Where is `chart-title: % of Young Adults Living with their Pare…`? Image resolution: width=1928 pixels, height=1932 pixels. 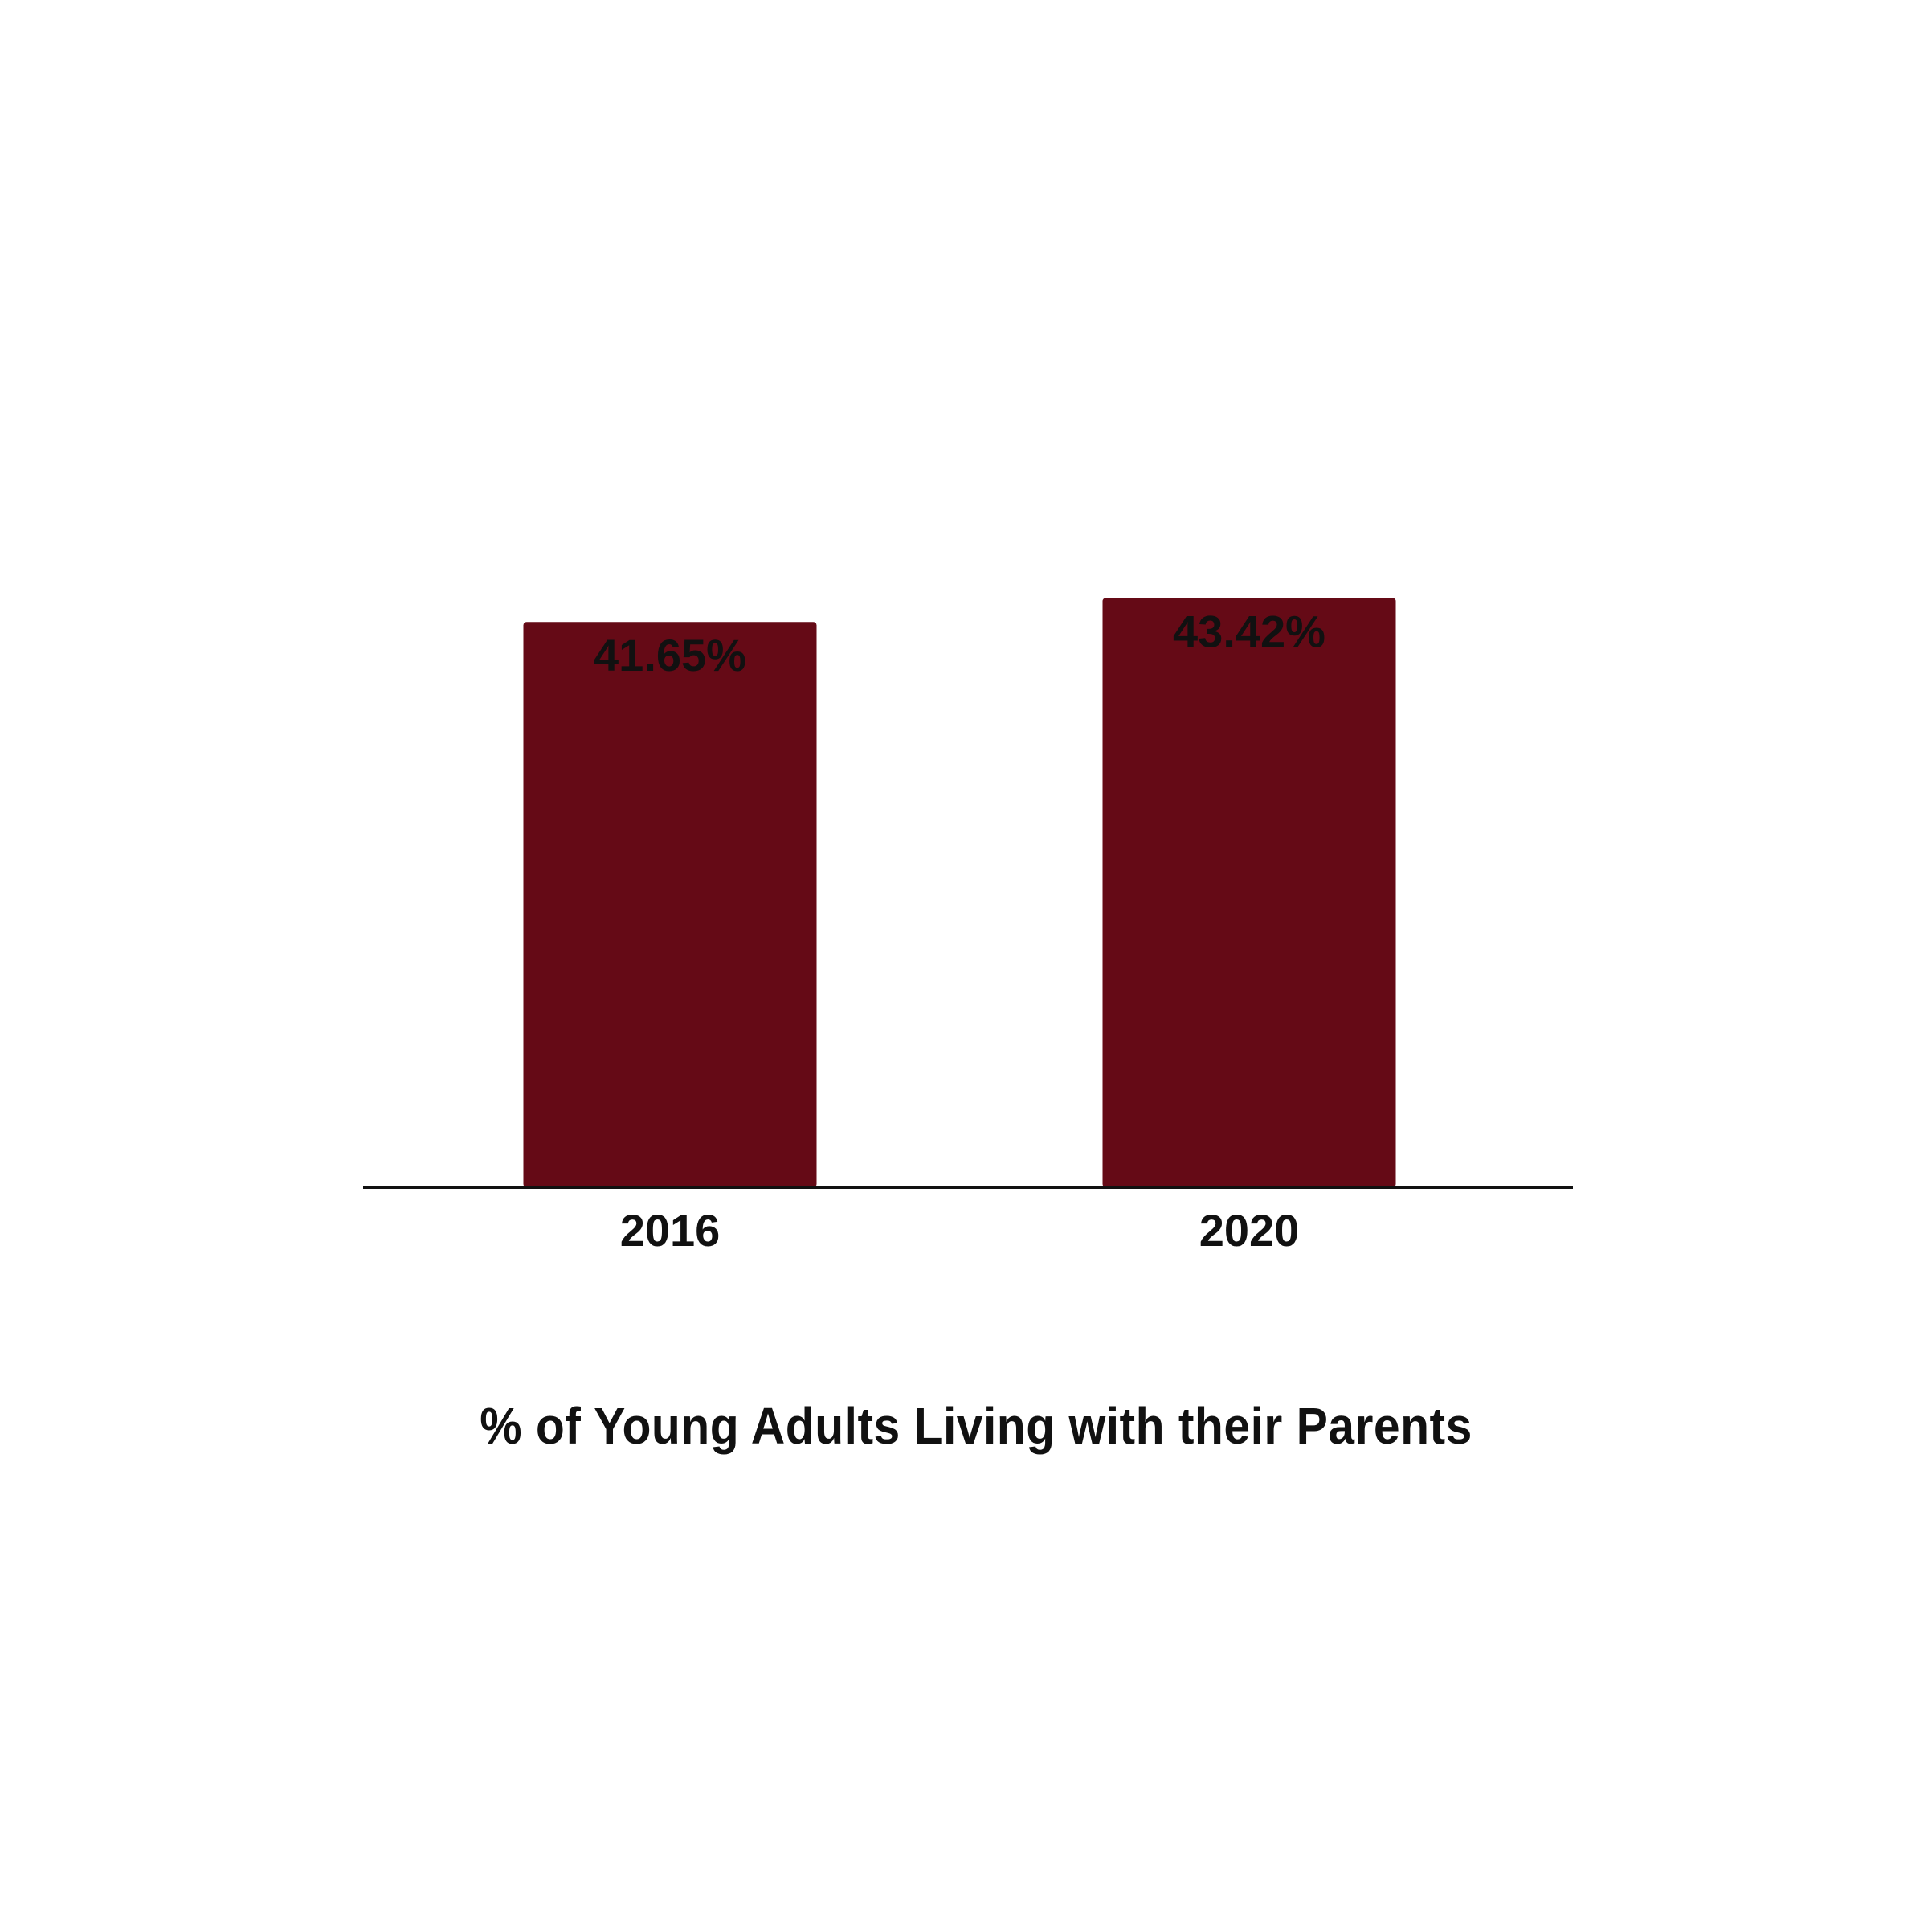 chart-title: % of Young Adults Living with their Pare… is located at coordinates (976, 1426).